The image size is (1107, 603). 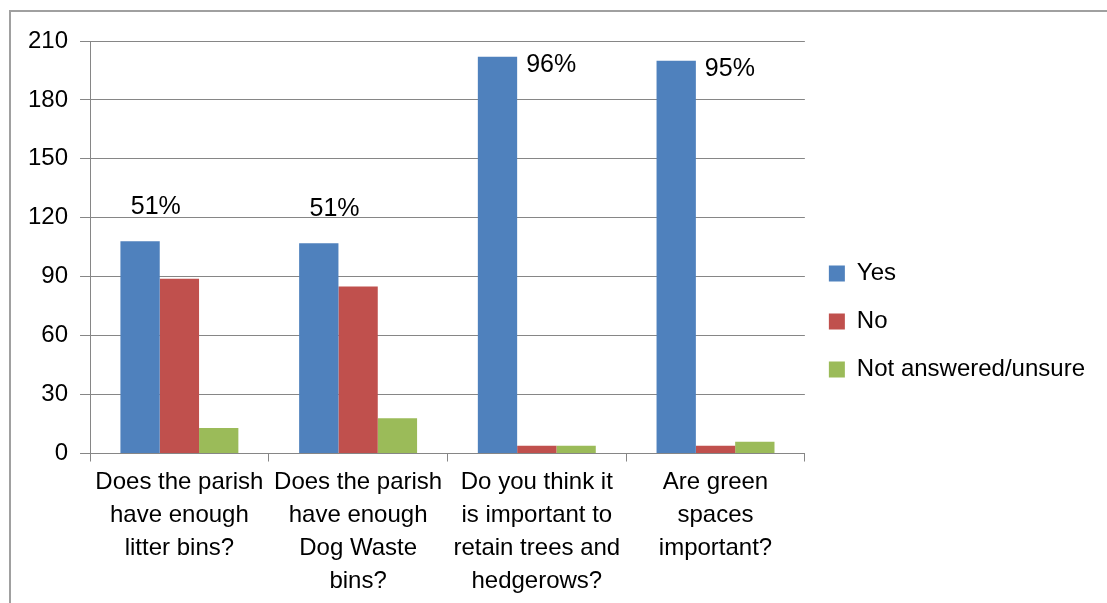 What do you see at coordinates (179, 513) in the screenshot?
I see `x-tick-label: Does the parish have enough litter bins?` at bounding box center [179, 513].